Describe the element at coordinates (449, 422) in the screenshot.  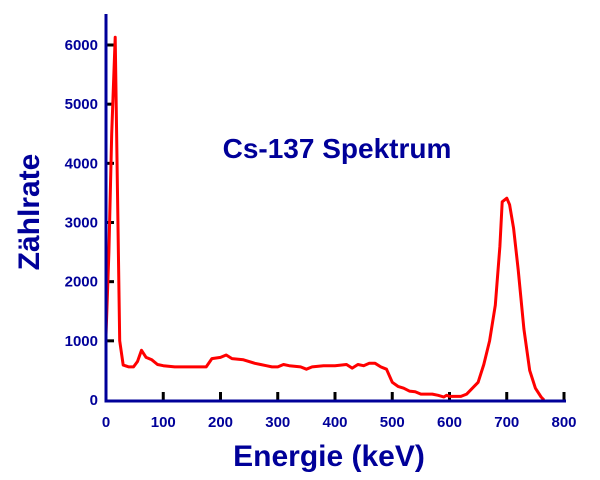
I see `x-tick-label: 600` at that location.